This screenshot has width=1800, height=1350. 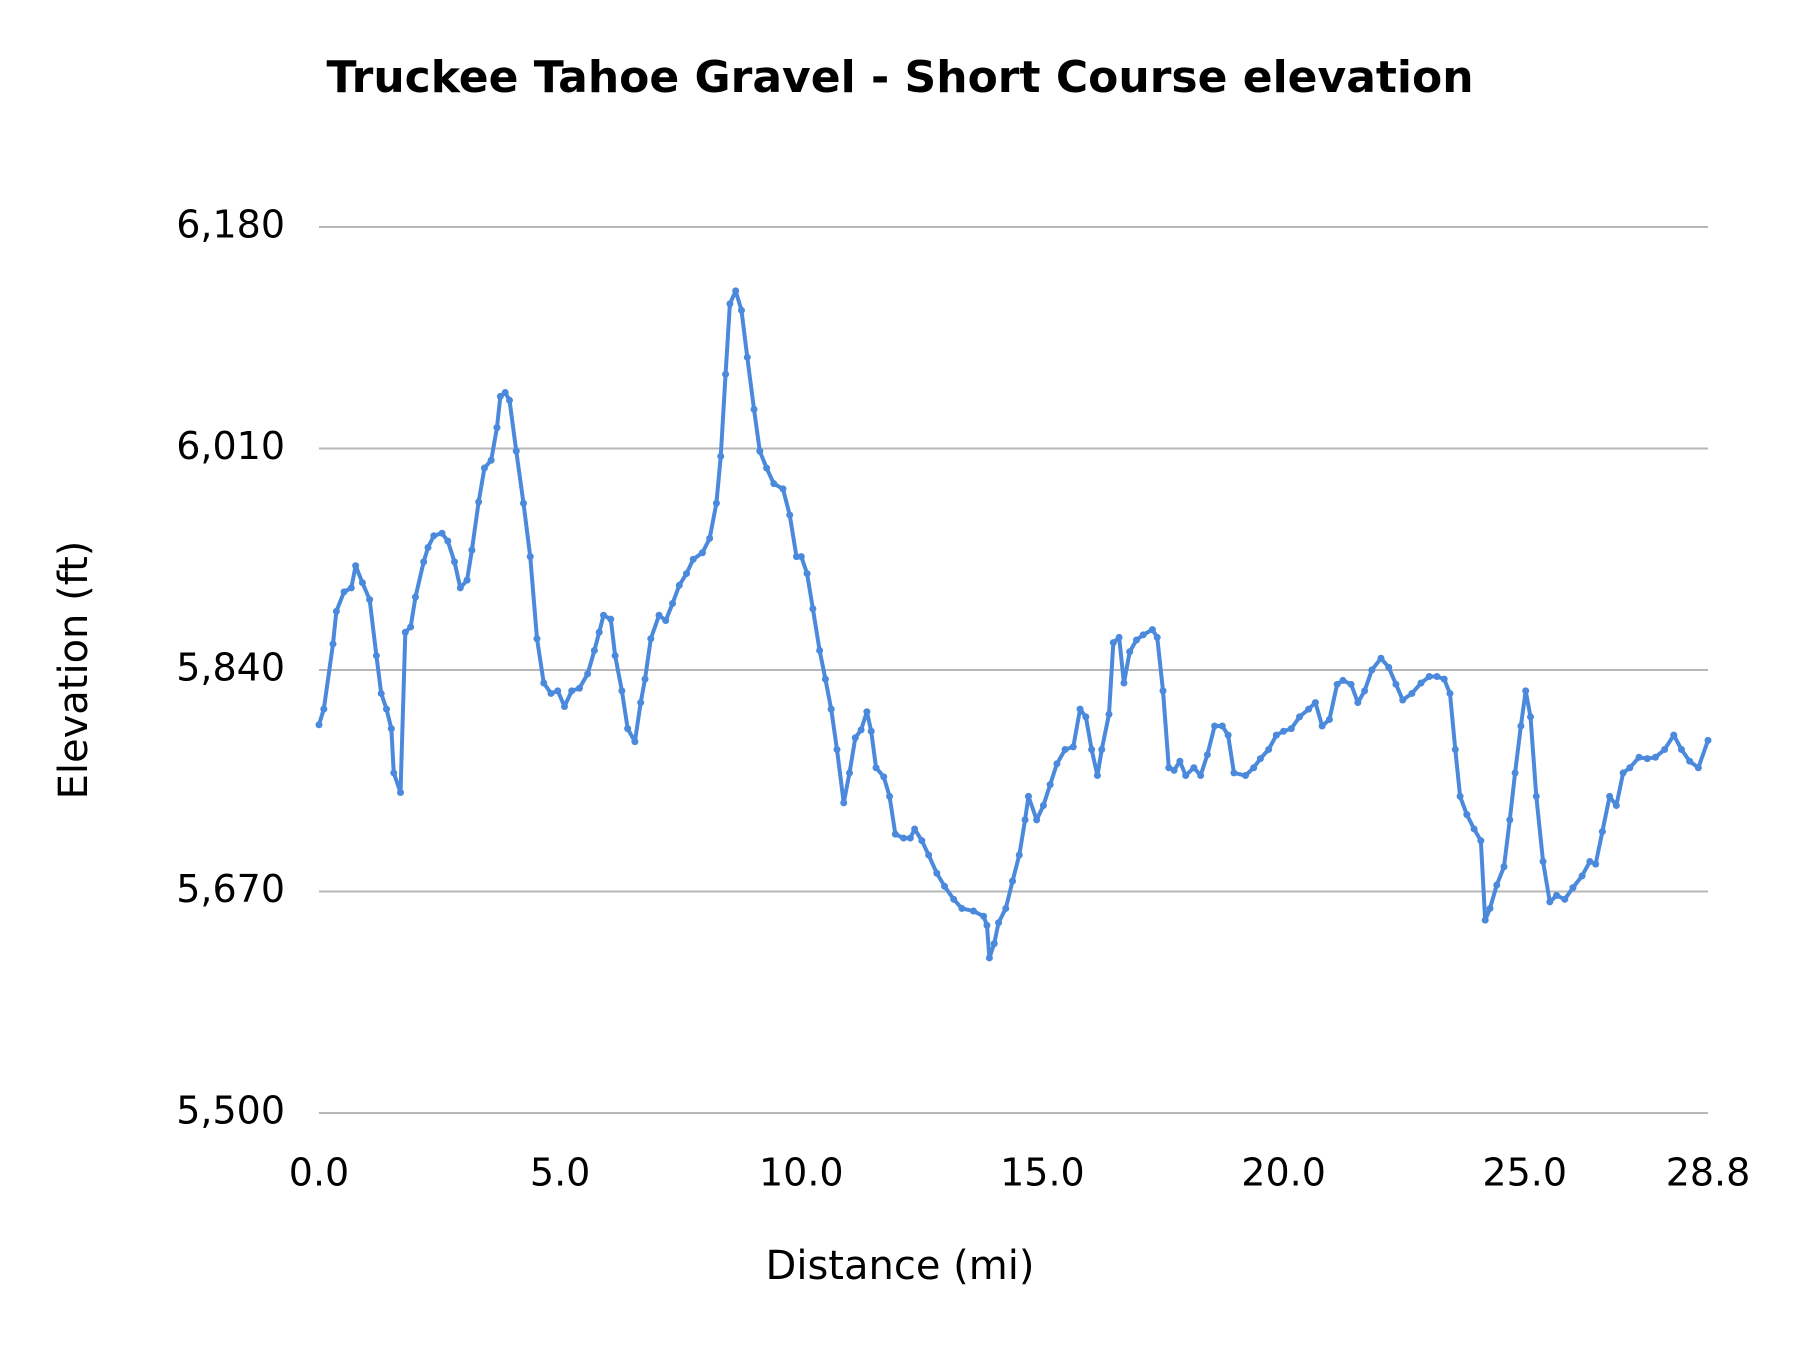 I want to click on y-tick-label: 5,500, so click(x=230, y=1111).